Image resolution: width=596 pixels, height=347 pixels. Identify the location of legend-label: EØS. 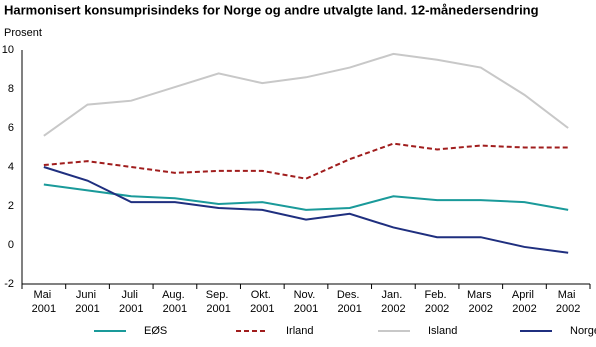
(155, 331).